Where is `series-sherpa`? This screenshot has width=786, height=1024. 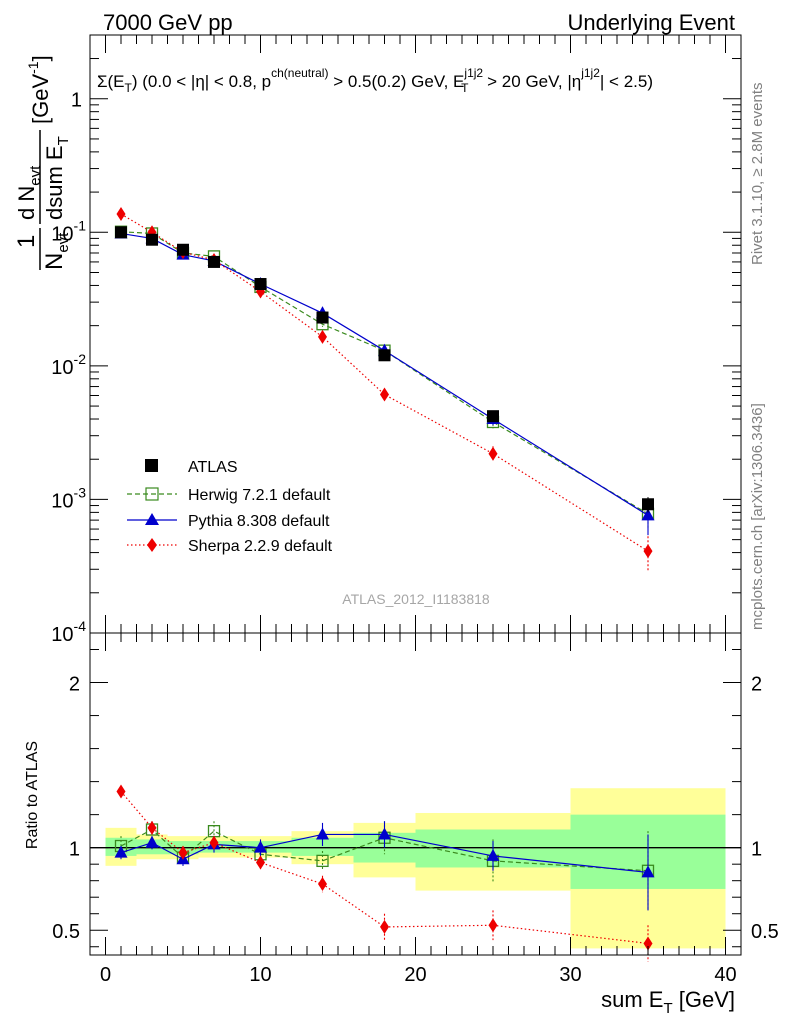
series-sherpa is located at coordinates (384, 873).